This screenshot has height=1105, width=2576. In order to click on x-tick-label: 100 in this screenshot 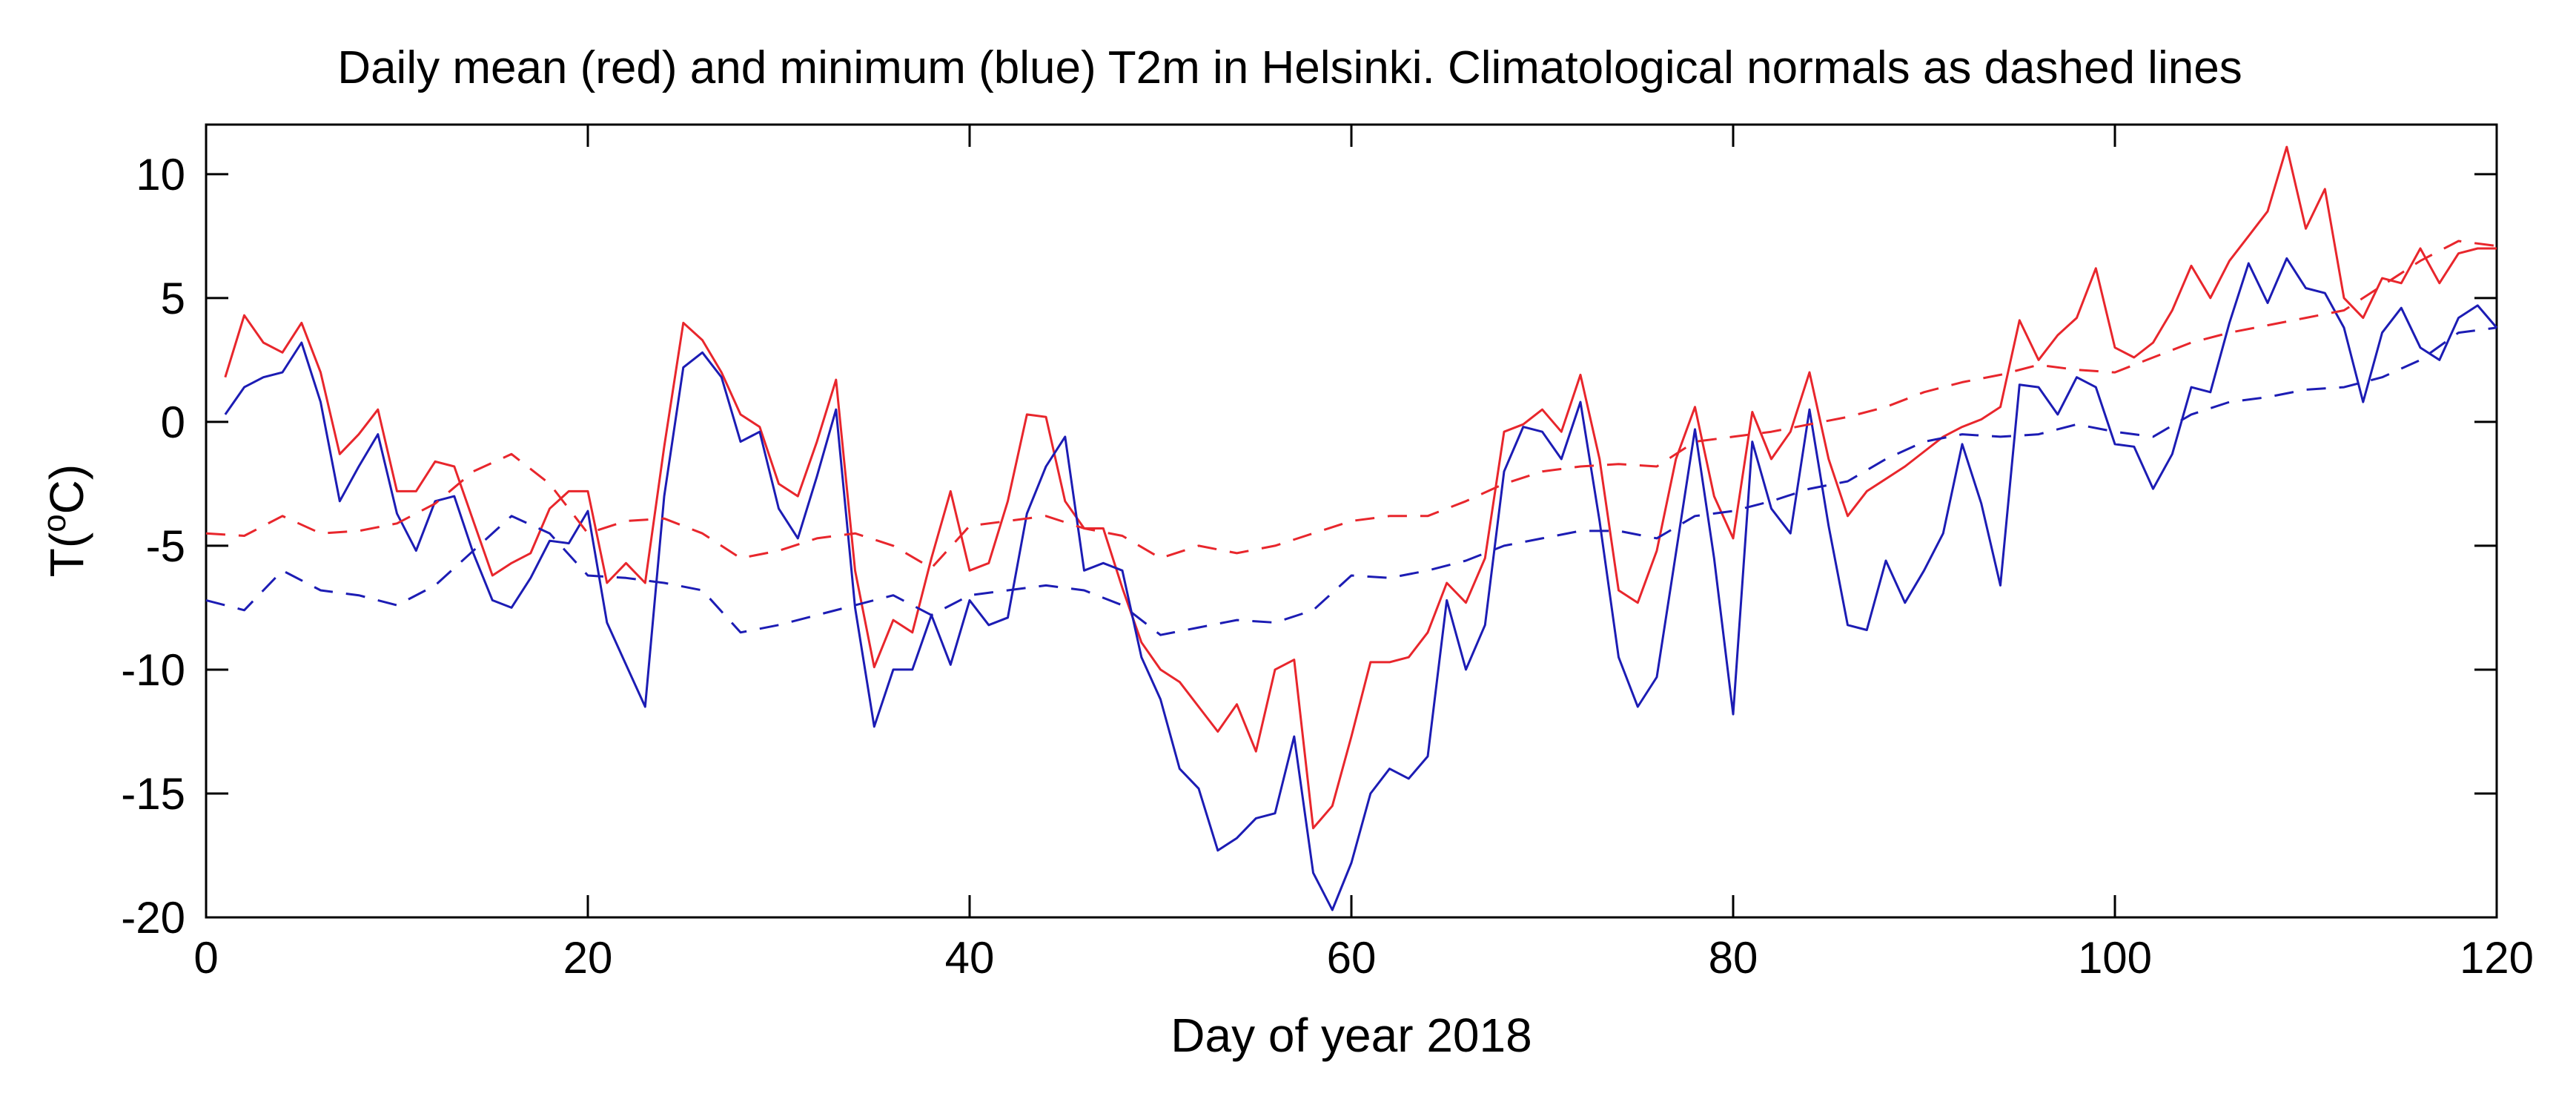, I will do `click(2115, 958)`.